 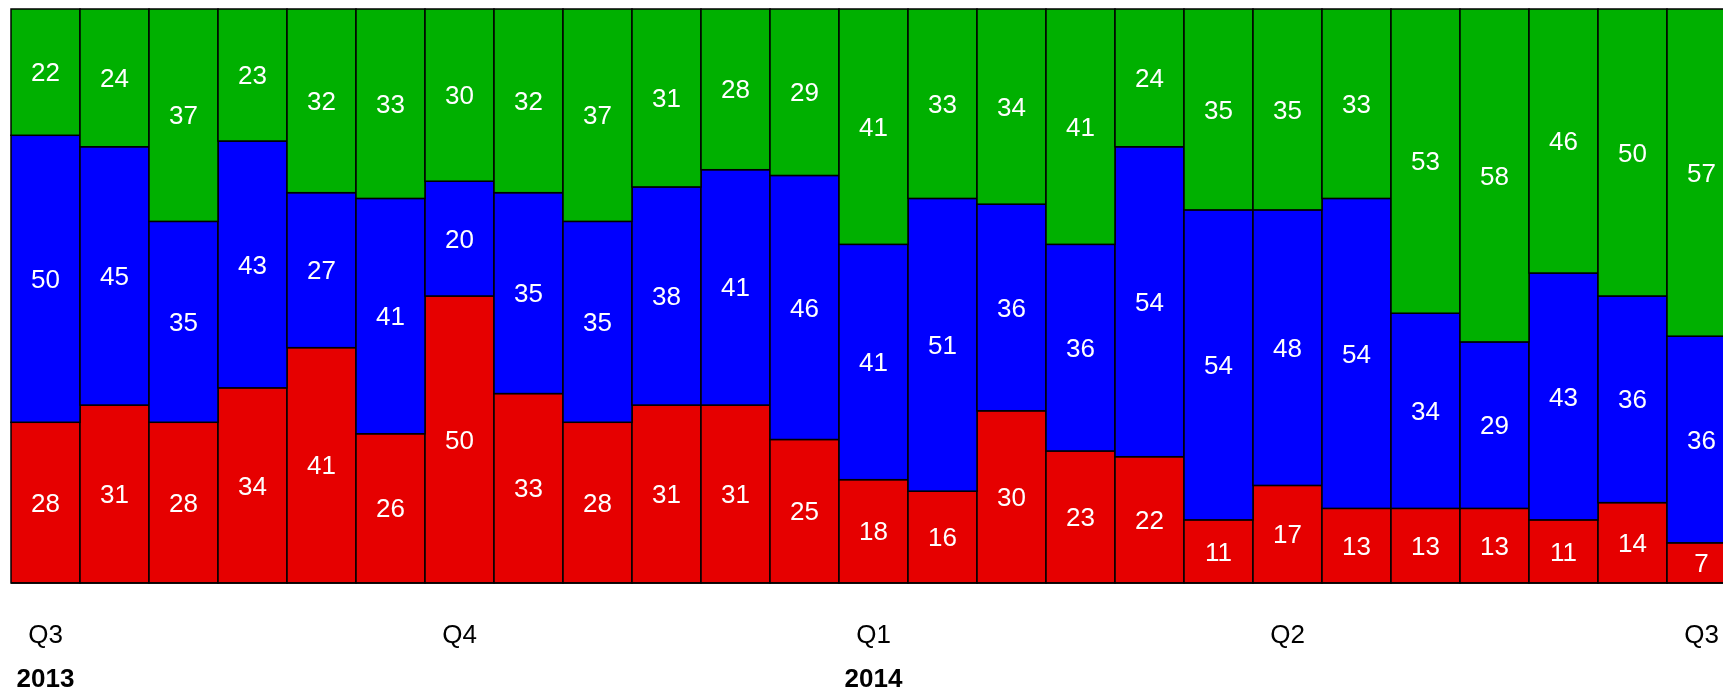 What do you see at coordinates (459, 634) in the screenshot?
I see `x-tick-label: Q4` at bounding box center [459, 634].